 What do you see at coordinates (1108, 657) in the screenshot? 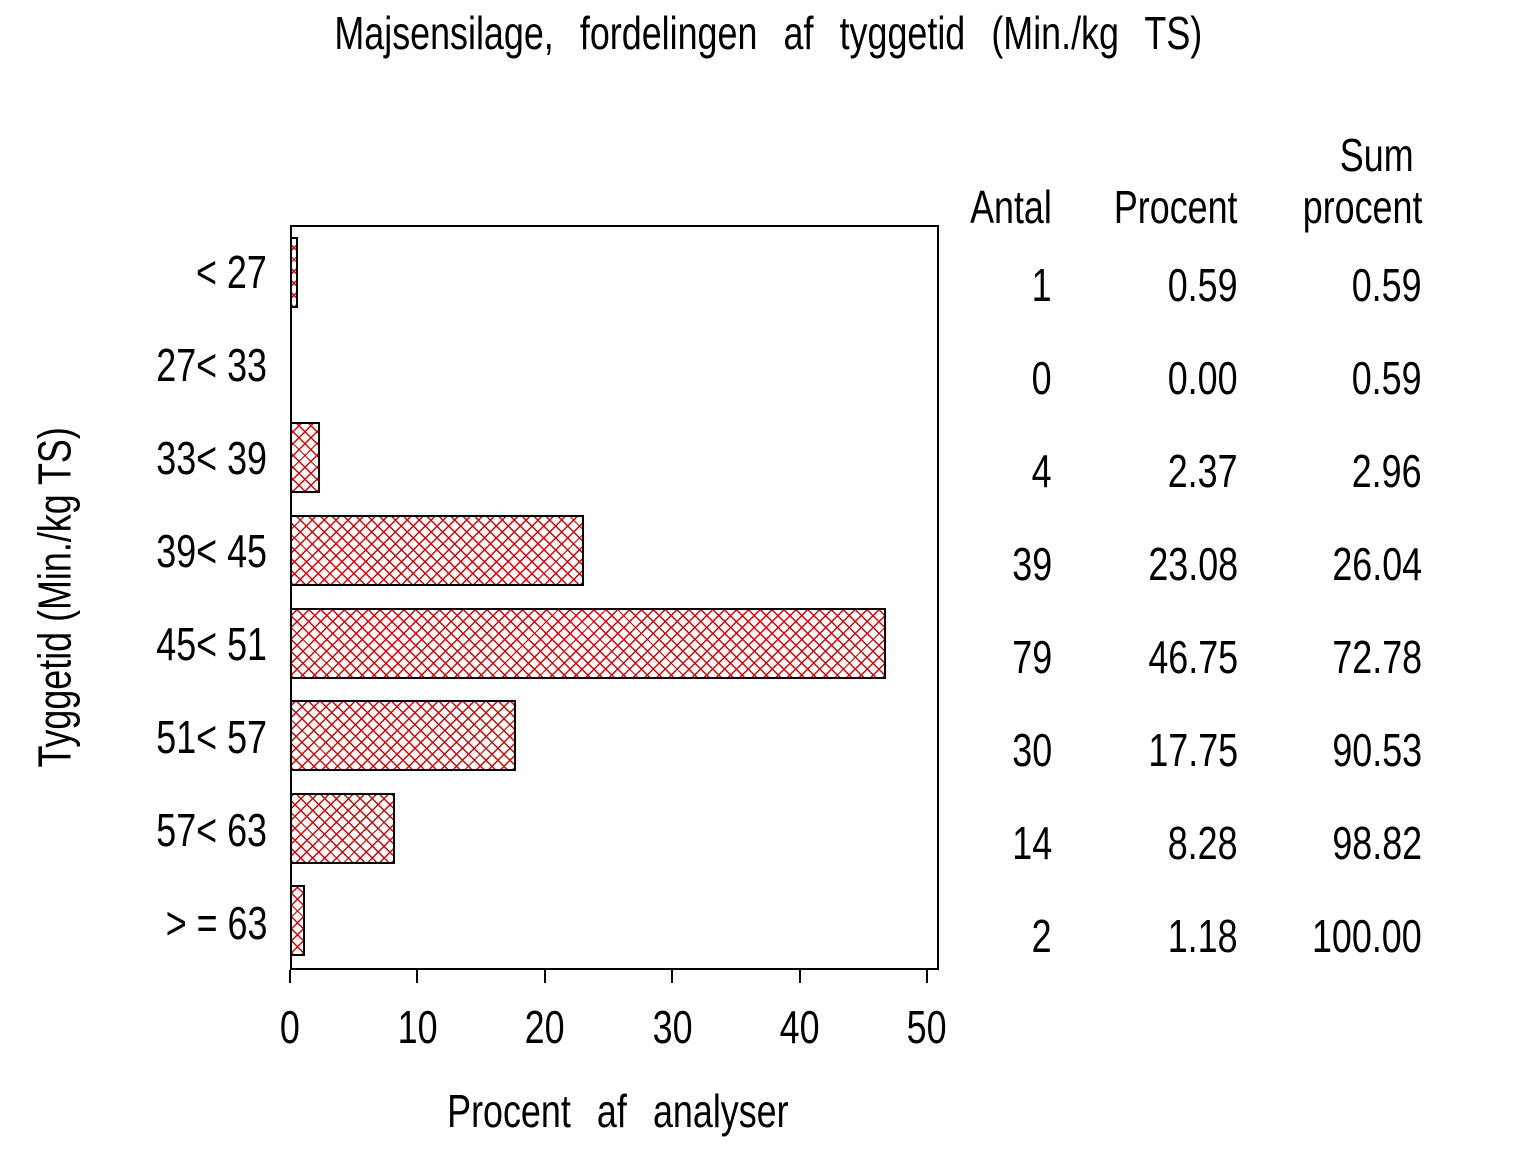
I see `cell-procent: 46.75` at bounding box center [1108, 657].